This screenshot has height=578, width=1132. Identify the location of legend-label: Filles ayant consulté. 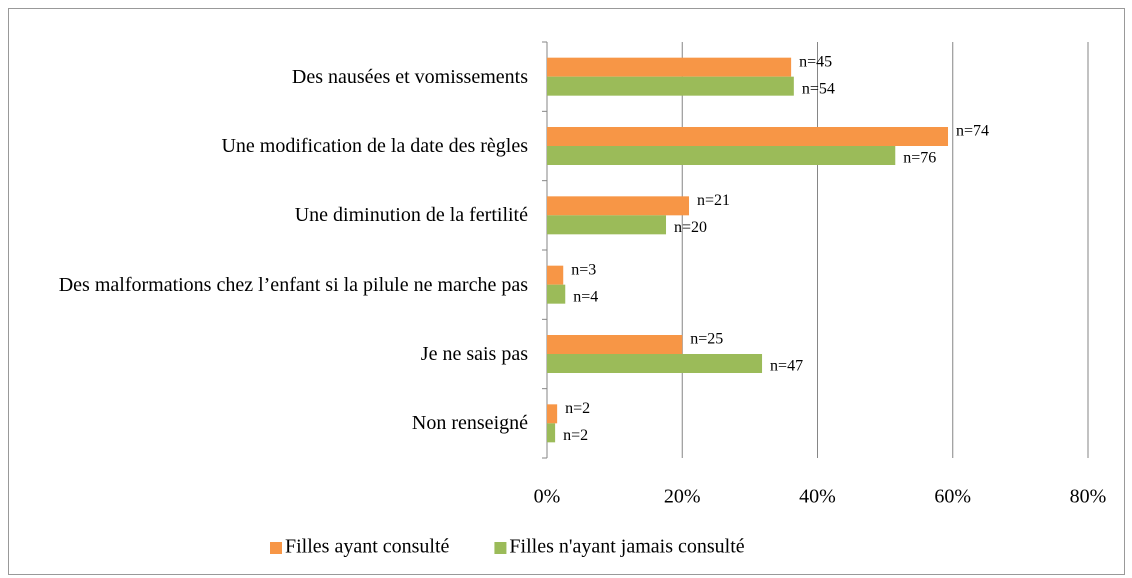
(367, 547).